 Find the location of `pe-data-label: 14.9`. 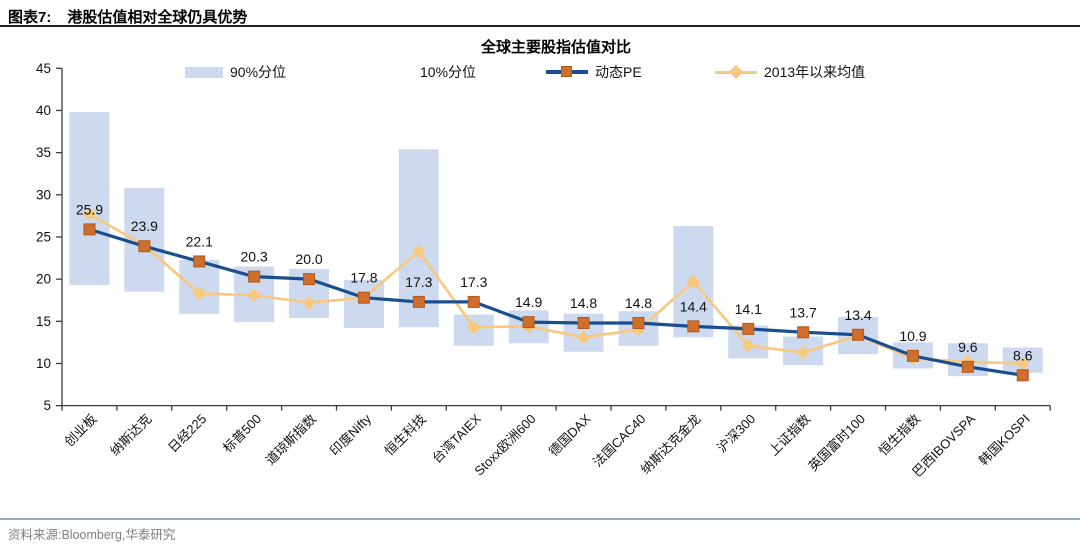

pe-data-label: 14.9 is located at coordinates (528, 302).